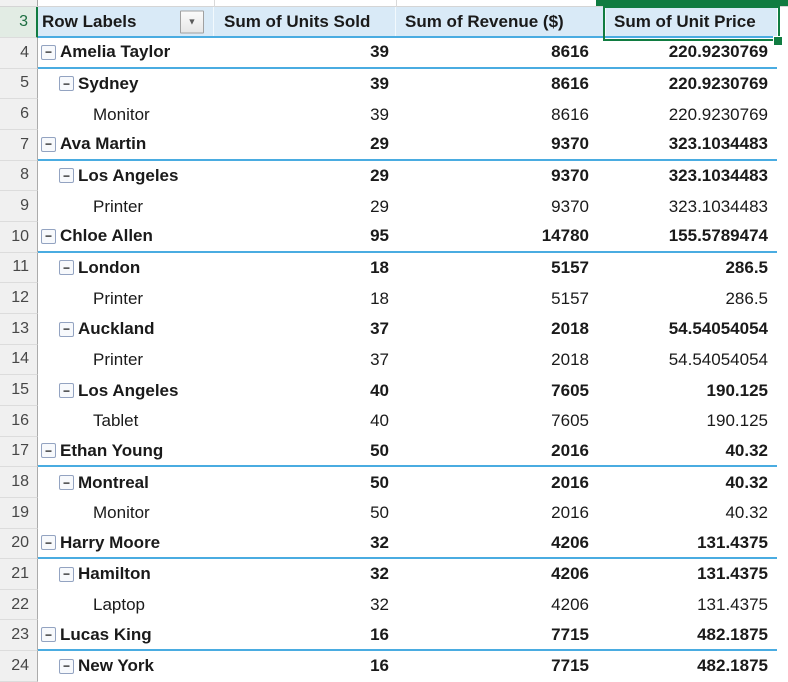 This screenshot has height=682, width=788. Describe the element at coordinates (305, 666) in the screenshot. I see `units-sold-cell: 16` at that location.